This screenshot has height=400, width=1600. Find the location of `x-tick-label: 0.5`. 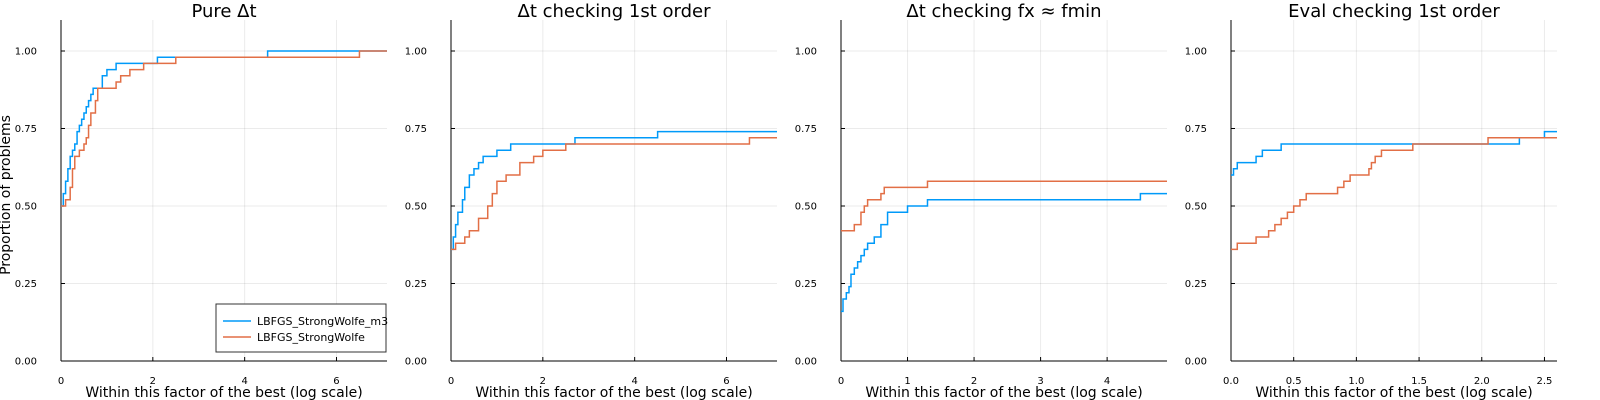

x-tick-label: 0.5 is located at coordinates (1294, 381).